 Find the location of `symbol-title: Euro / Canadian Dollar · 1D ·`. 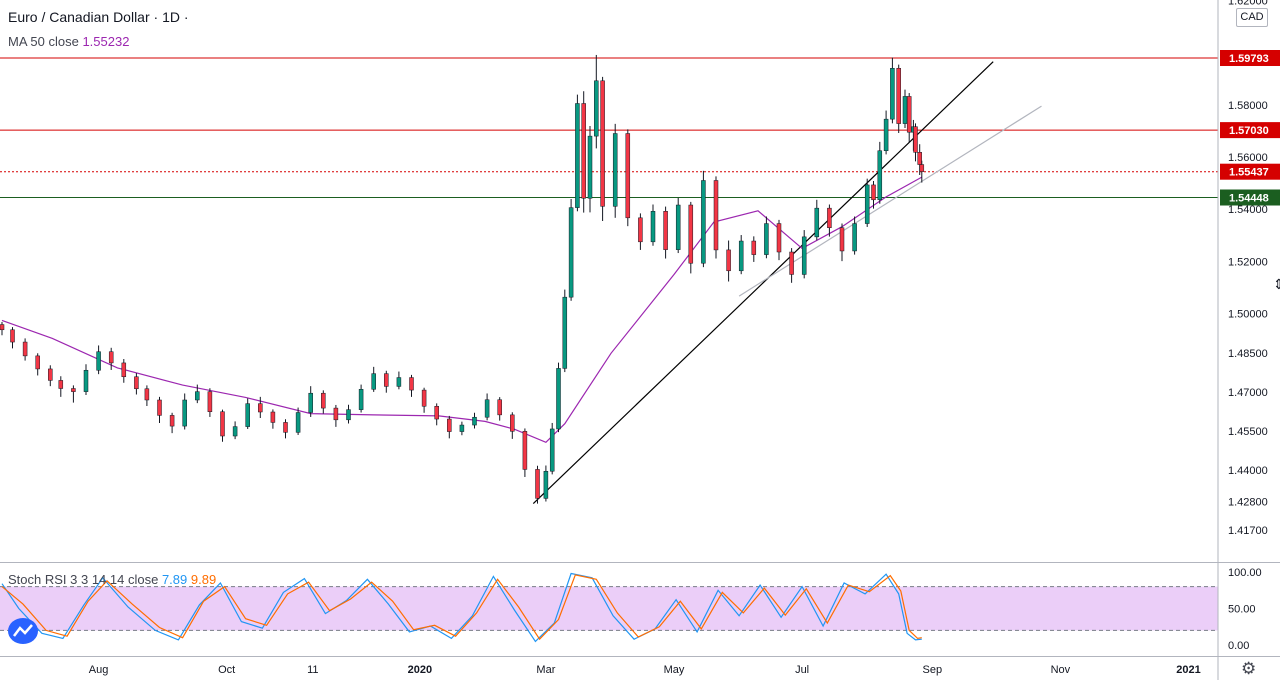

symbol-title: Euro / Canadian Dollar · 1D · is located at coordinates (98, 17).